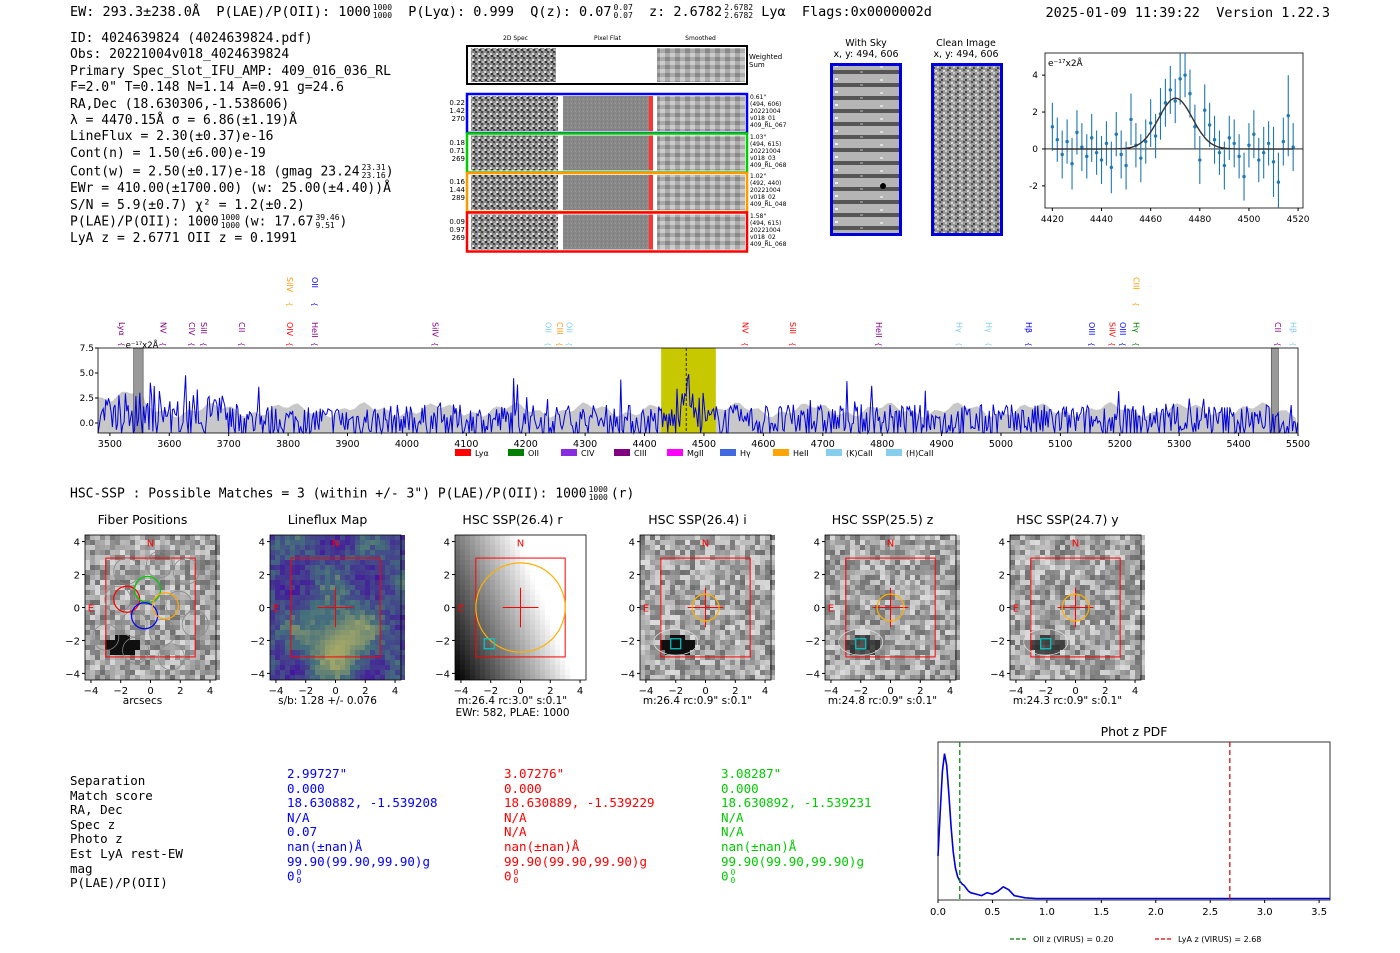 Image resolution: width=1400 pixels, height=953 pixels. Describe the element at coordinates (817, 609) in the screenshot. I see `y-tick-label: 0` at that location.